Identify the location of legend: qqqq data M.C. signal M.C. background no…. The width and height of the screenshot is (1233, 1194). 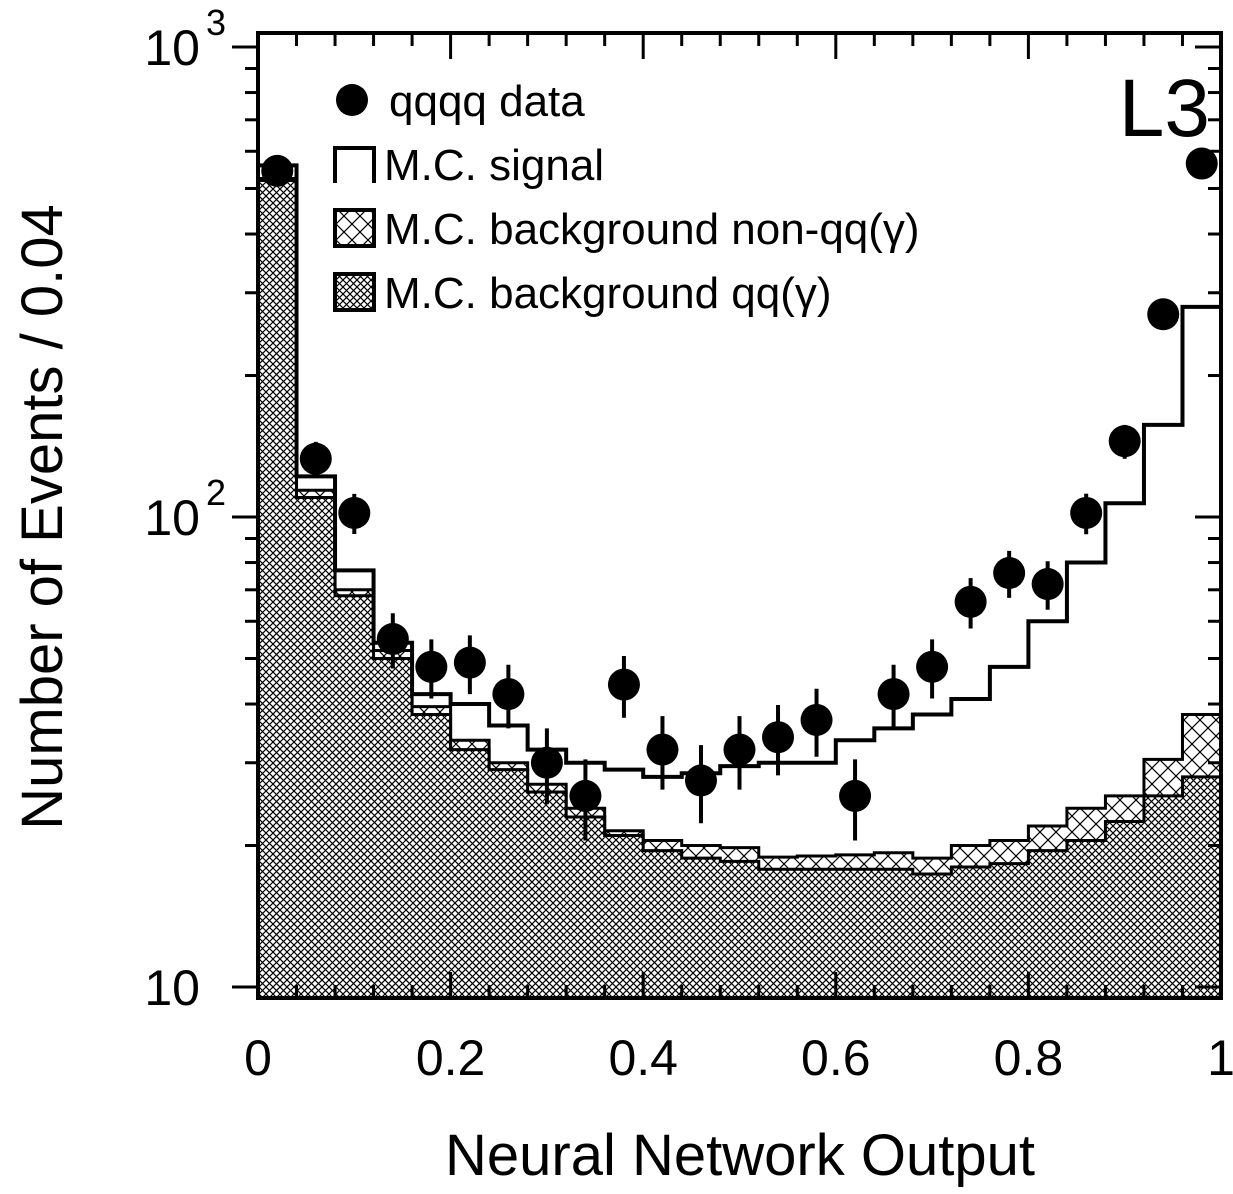
(626, 197).